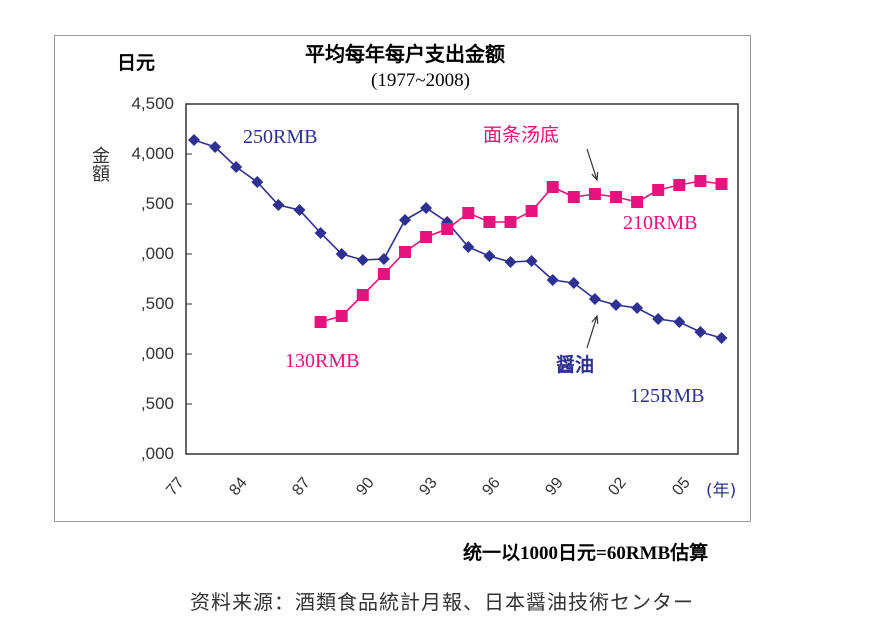 The image size is (871, 640). What do you see at coordinates (99, 164) in the screenshot?
I see `y-axis-label: 金額` at bounding box center [99, 164].